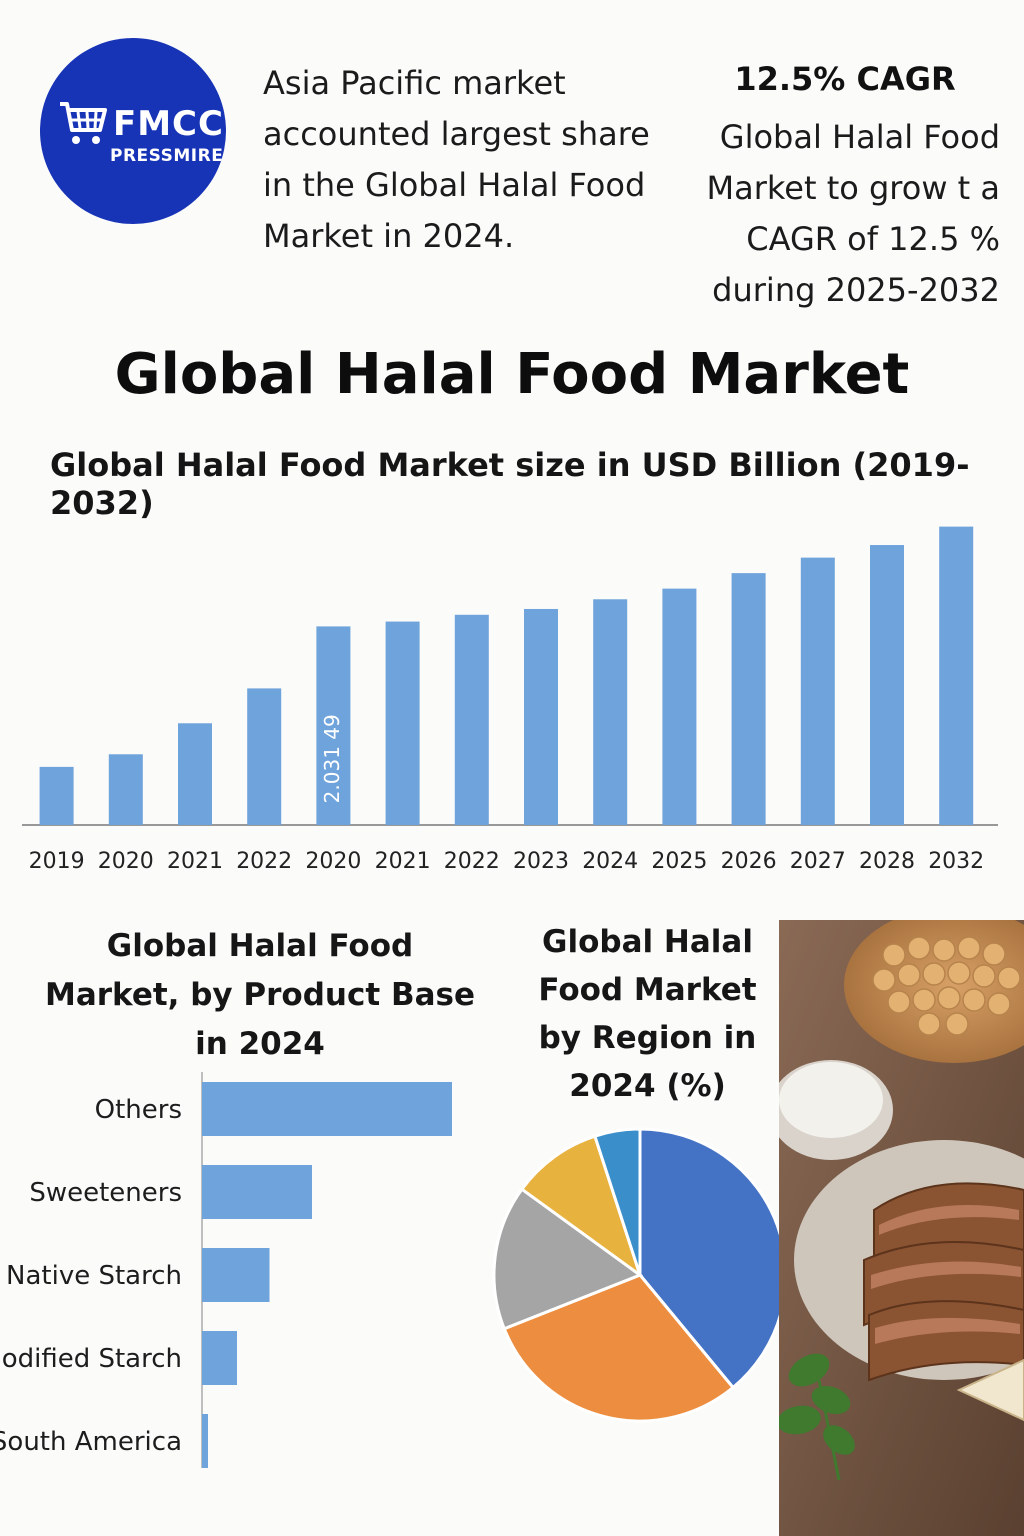 This screenshot has width=1024, height=1536. What do you see at coordinates (679, 861) in the screenshot?
I see `x-tick-label: 2025` at bounding box center [679, 861].